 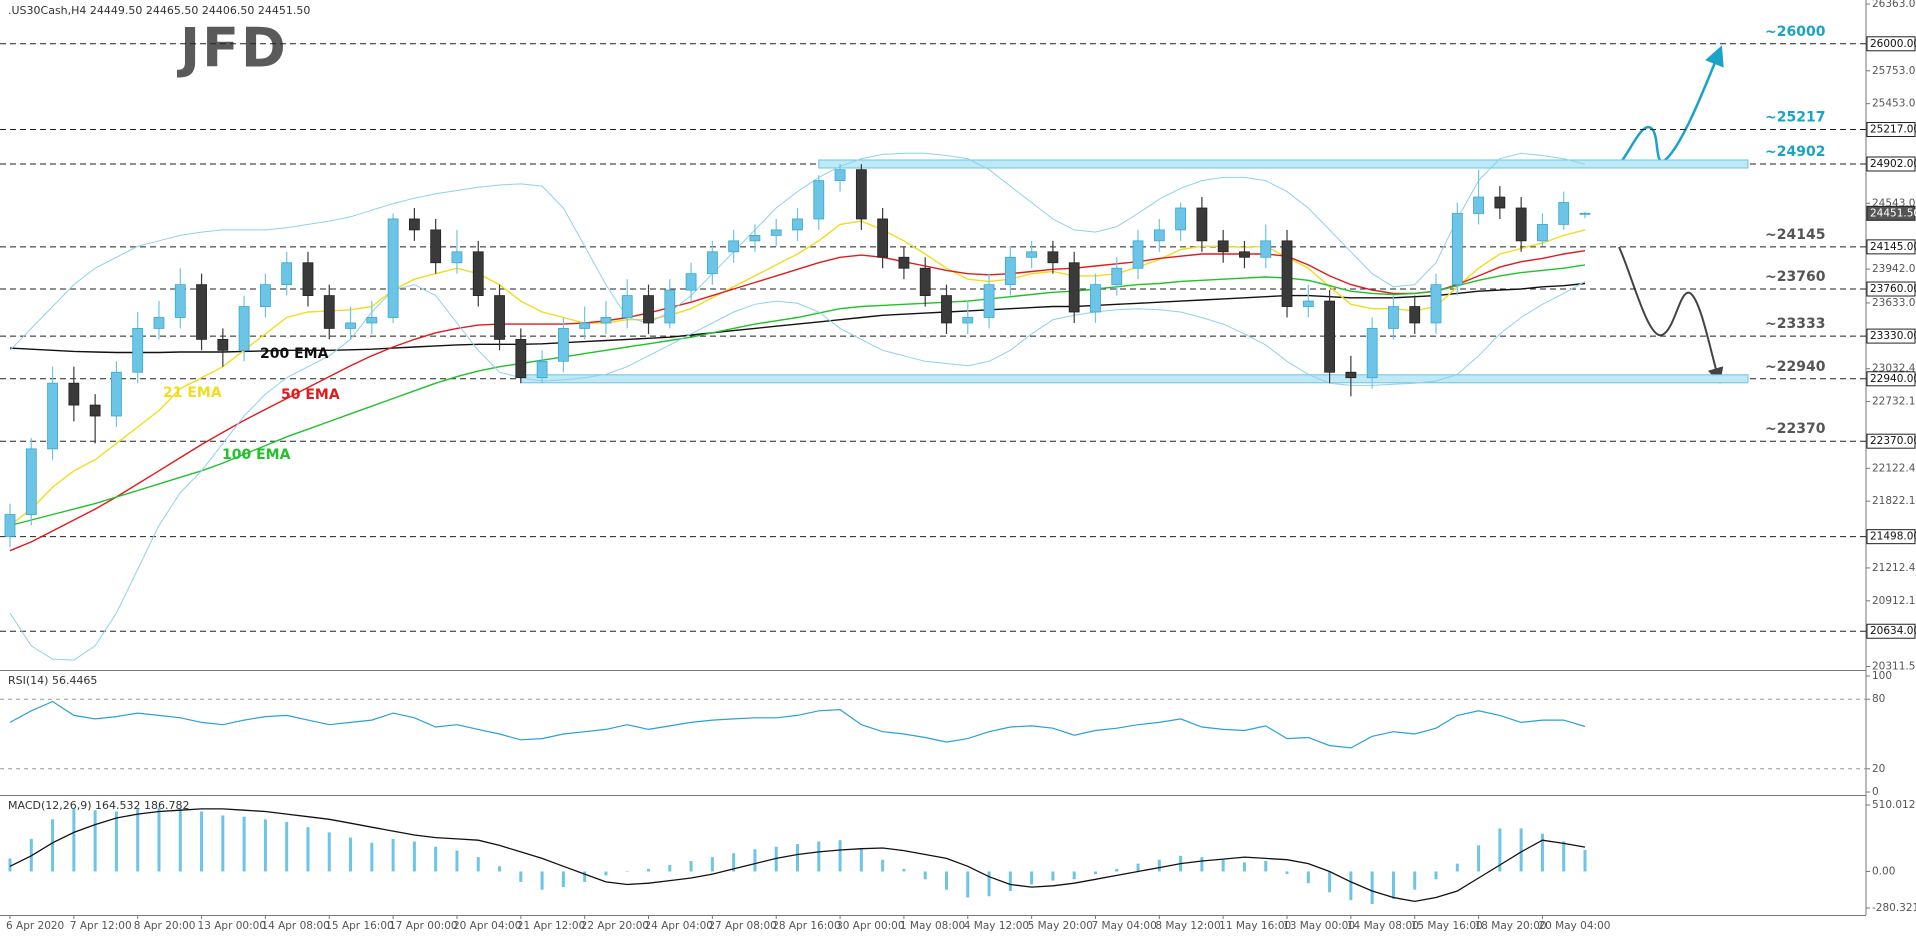 What do you see at coordinates (1882, 676) in the screenshot?
I see `y-tick-label: 100` at bounding box center [1882, 676].